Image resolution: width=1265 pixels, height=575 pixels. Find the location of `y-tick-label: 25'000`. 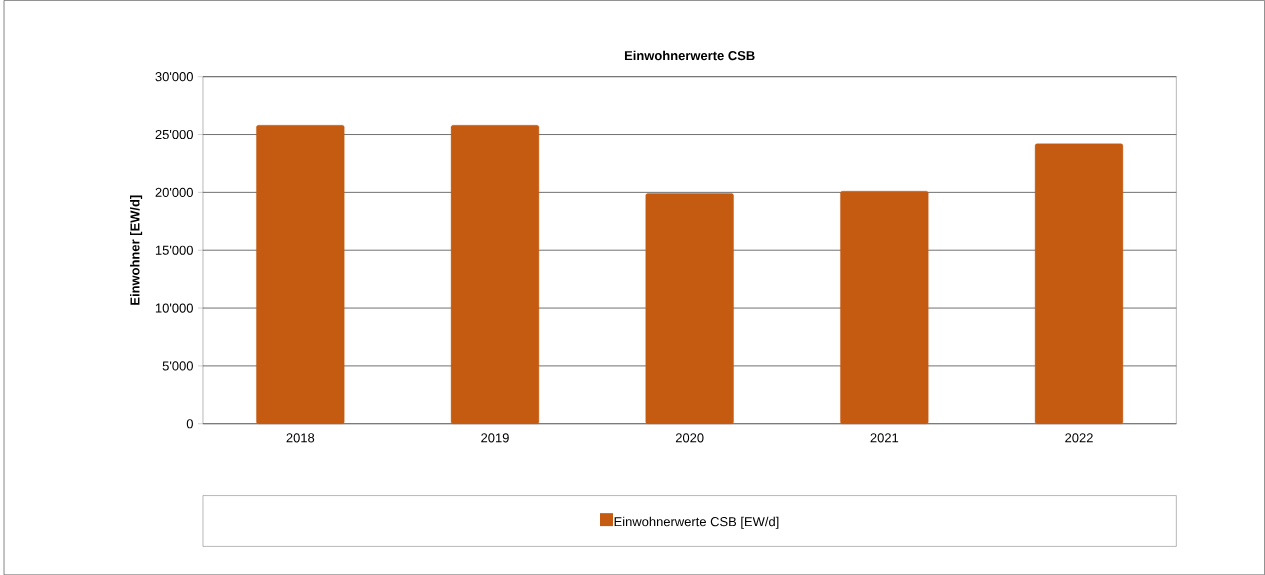

y-tick-label: 25'000 is located at coordinates (174, 134).